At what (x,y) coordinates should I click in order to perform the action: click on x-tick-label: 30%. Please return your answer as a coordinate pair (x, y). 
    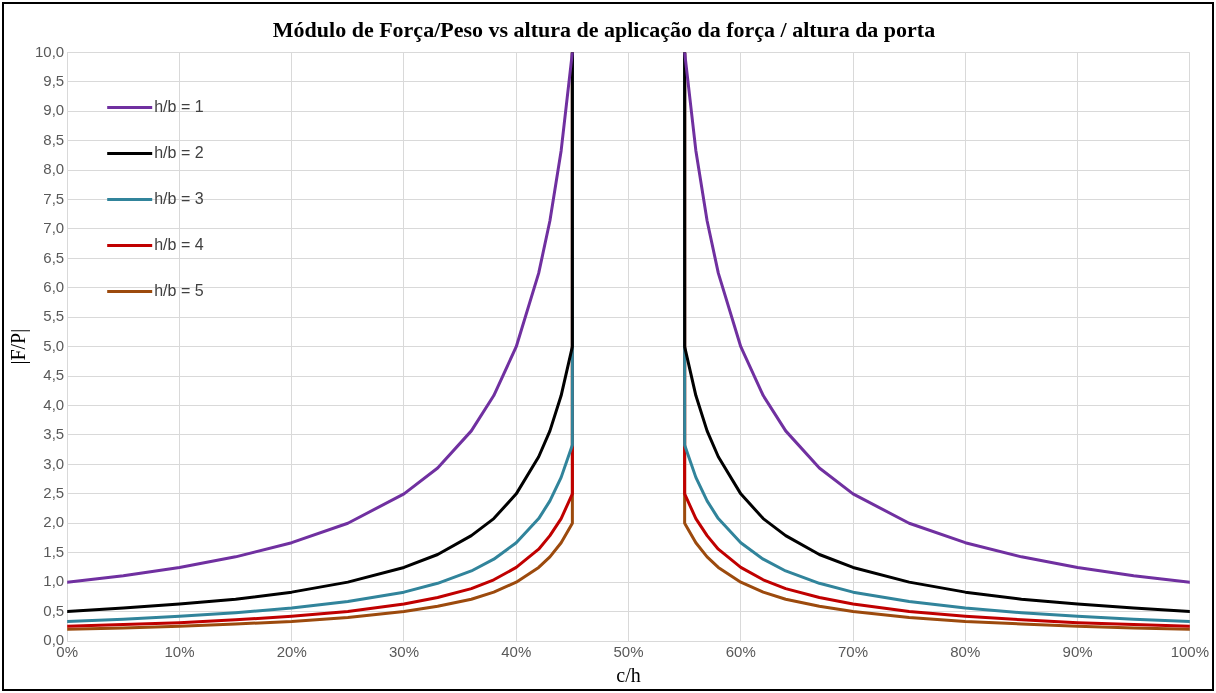
    Looking at the image, I should click on (403, 652).